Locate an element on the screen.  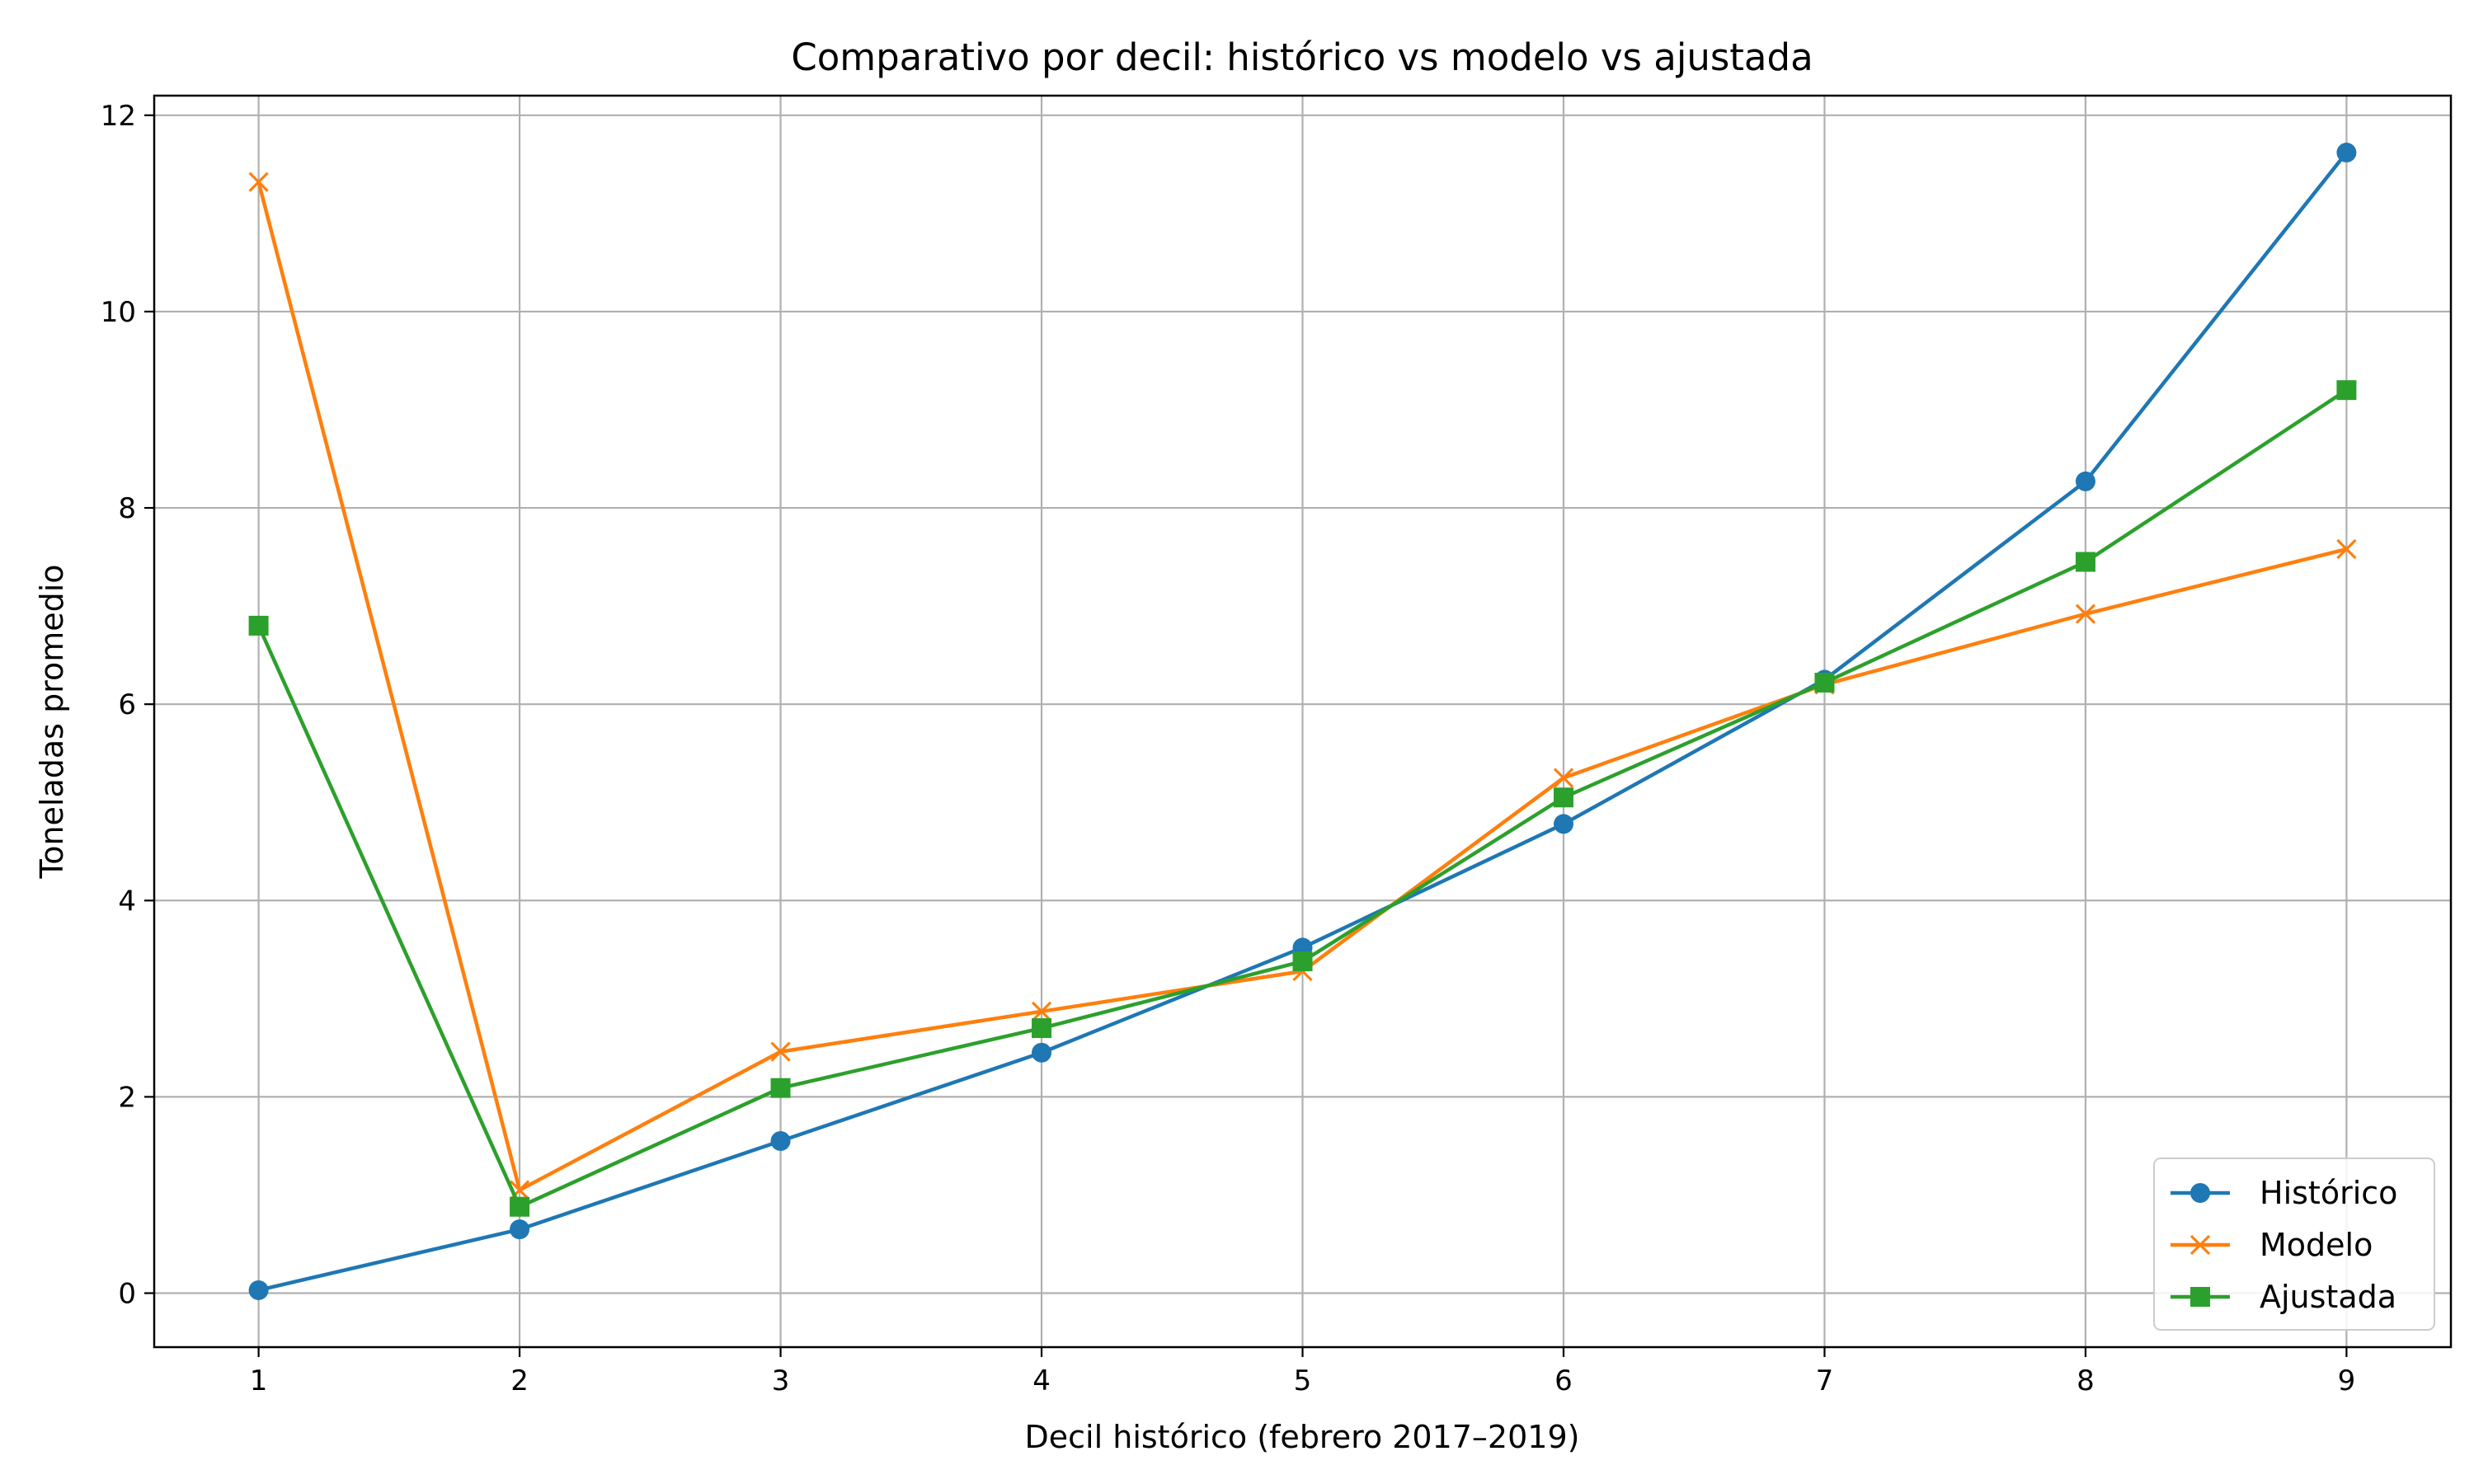
legend-item-ajustada: Ajustada is located at coordinates (2283, 1297).